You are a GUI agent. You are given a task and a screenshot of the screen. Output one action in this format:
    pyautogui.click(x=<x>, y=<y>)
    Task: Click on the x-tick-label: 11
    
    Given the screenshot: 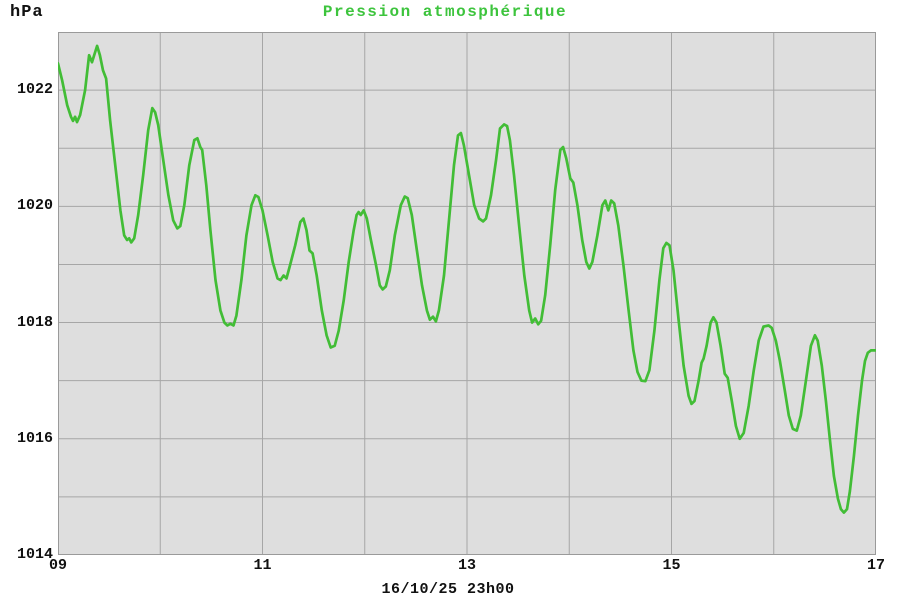 What is the action you would take?
    pyautogui.click(x=262, y=565)
    